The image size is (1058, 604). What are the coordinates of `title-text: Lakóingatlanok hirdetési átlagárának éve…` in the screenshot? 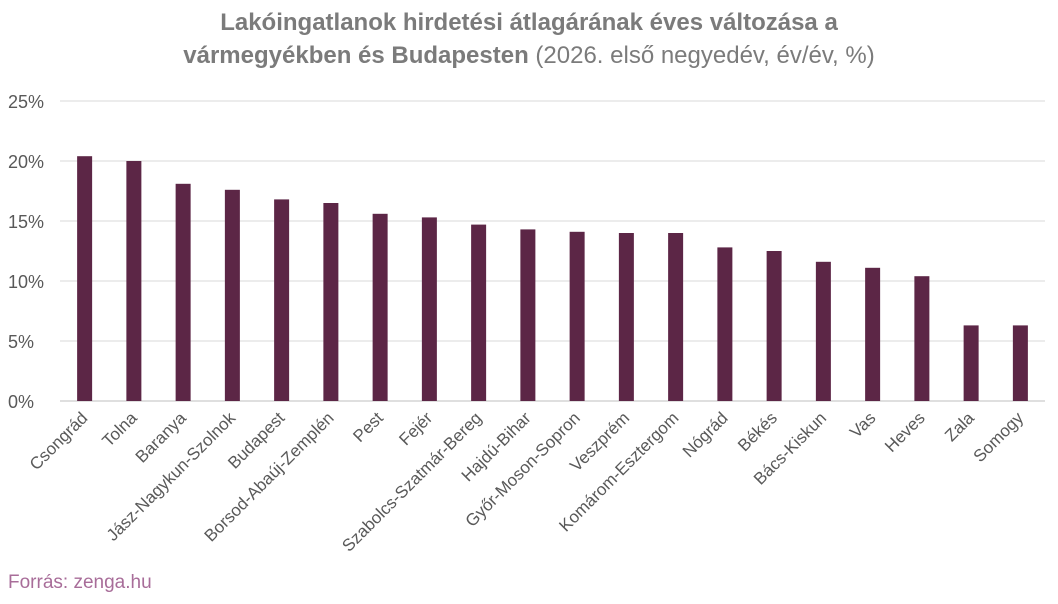 It's located at (510, 39).